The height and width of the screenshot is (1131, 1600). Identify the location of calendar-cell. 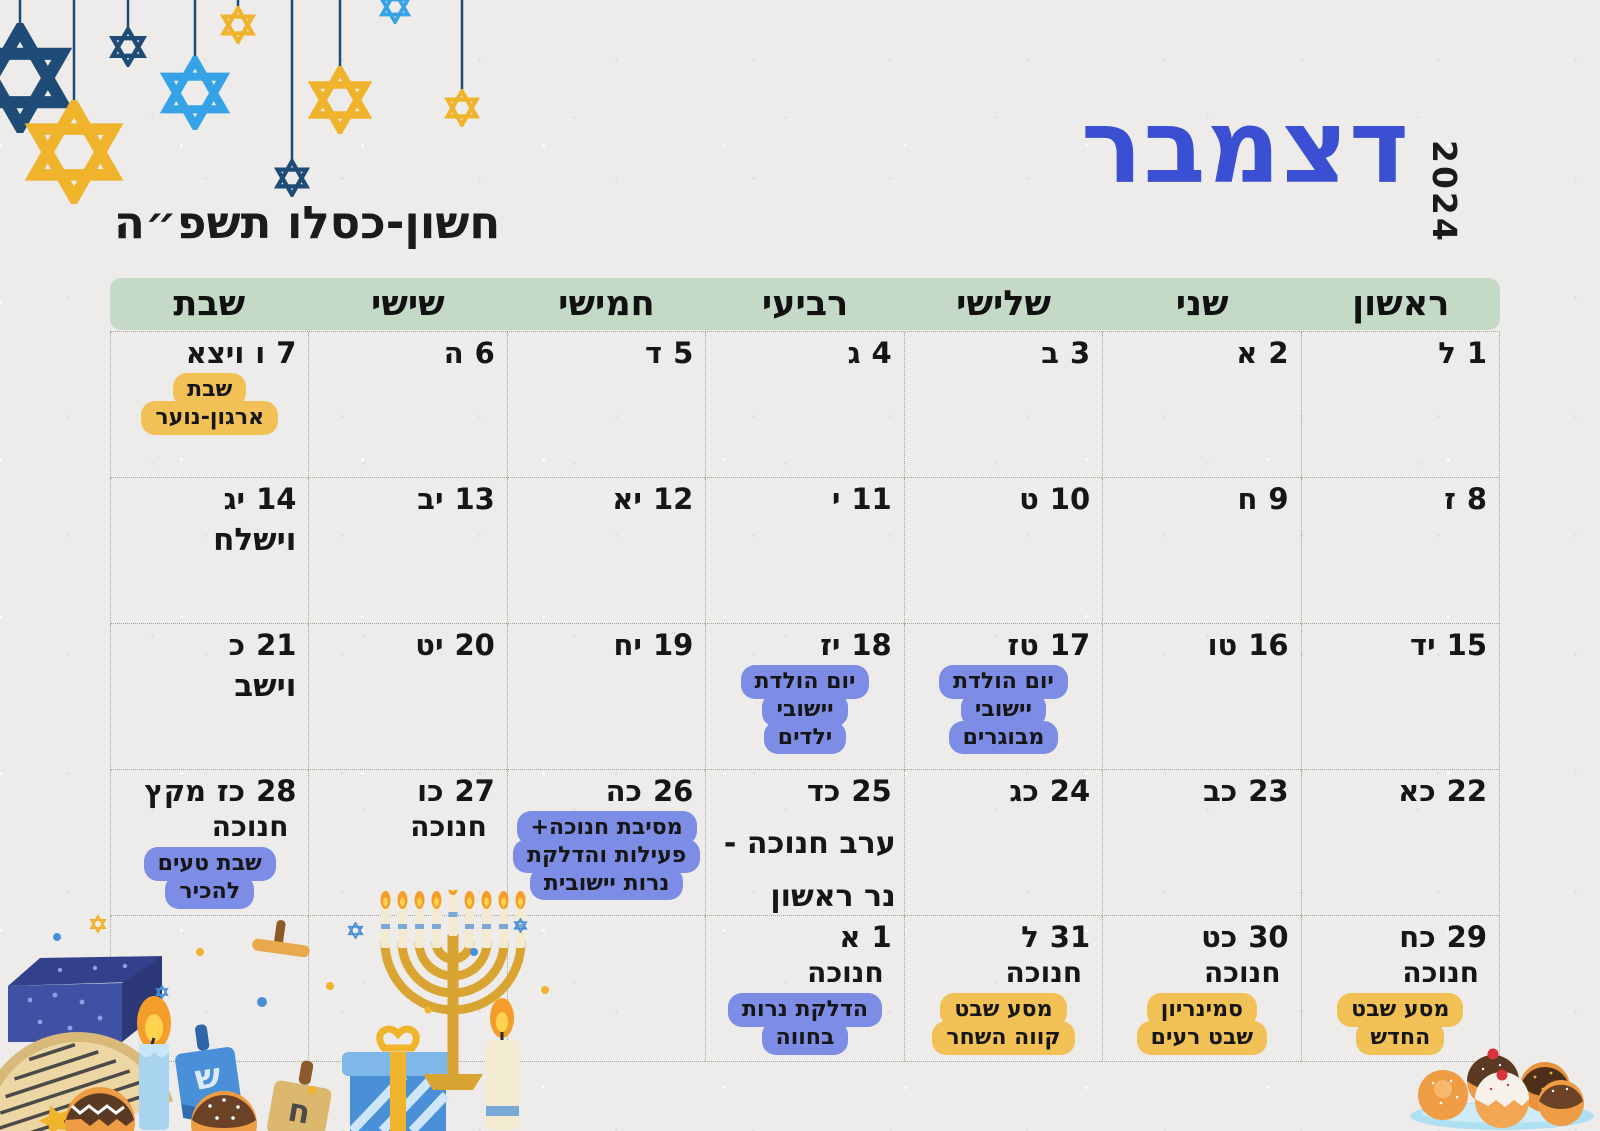
(606, 989).